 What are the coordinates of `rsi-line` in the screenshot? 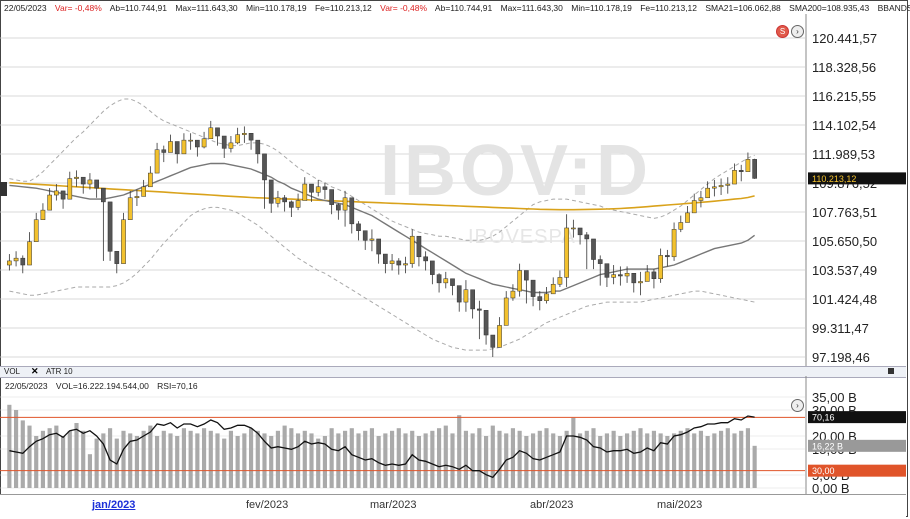 It's located at (382, 447).